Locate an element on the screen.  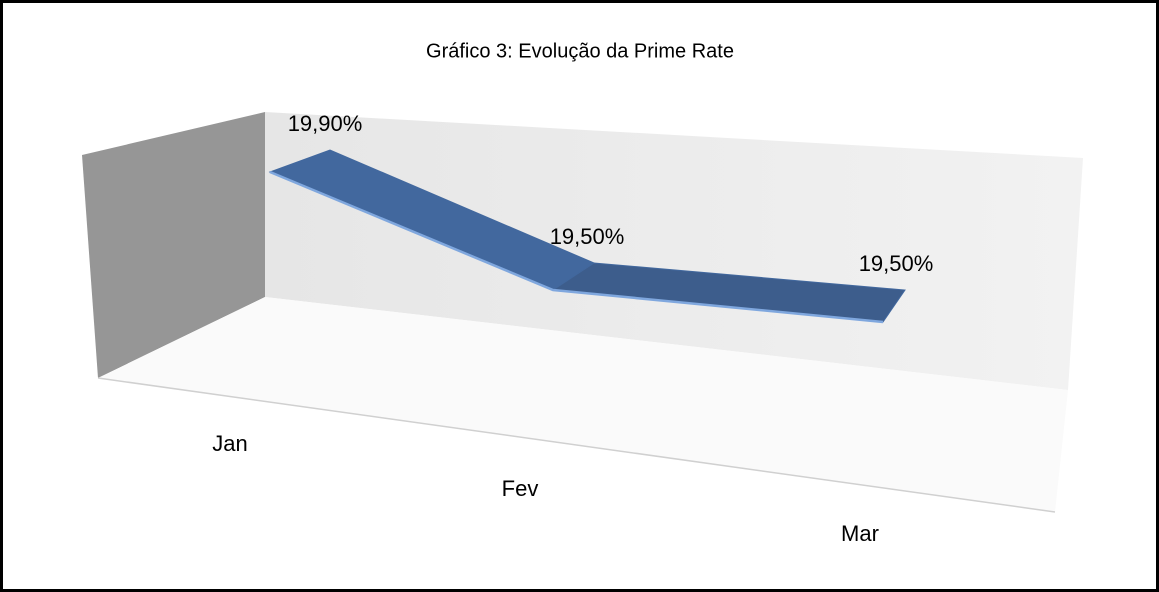
x-tick-label: Mar is located at coordinates (860, 533).